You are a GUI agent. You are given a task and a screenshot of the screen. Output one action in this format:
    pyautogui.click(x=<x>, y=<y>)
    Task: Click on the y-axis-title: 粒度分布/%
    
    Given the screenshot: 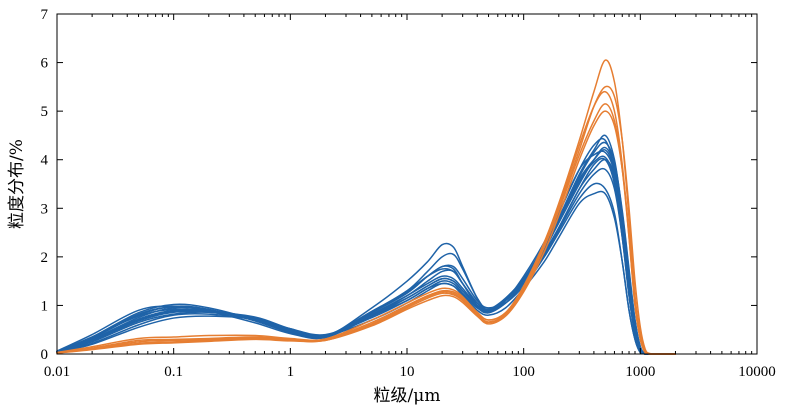 What is the action you would take?
    pyautogui.click(x=17, y=184)
    